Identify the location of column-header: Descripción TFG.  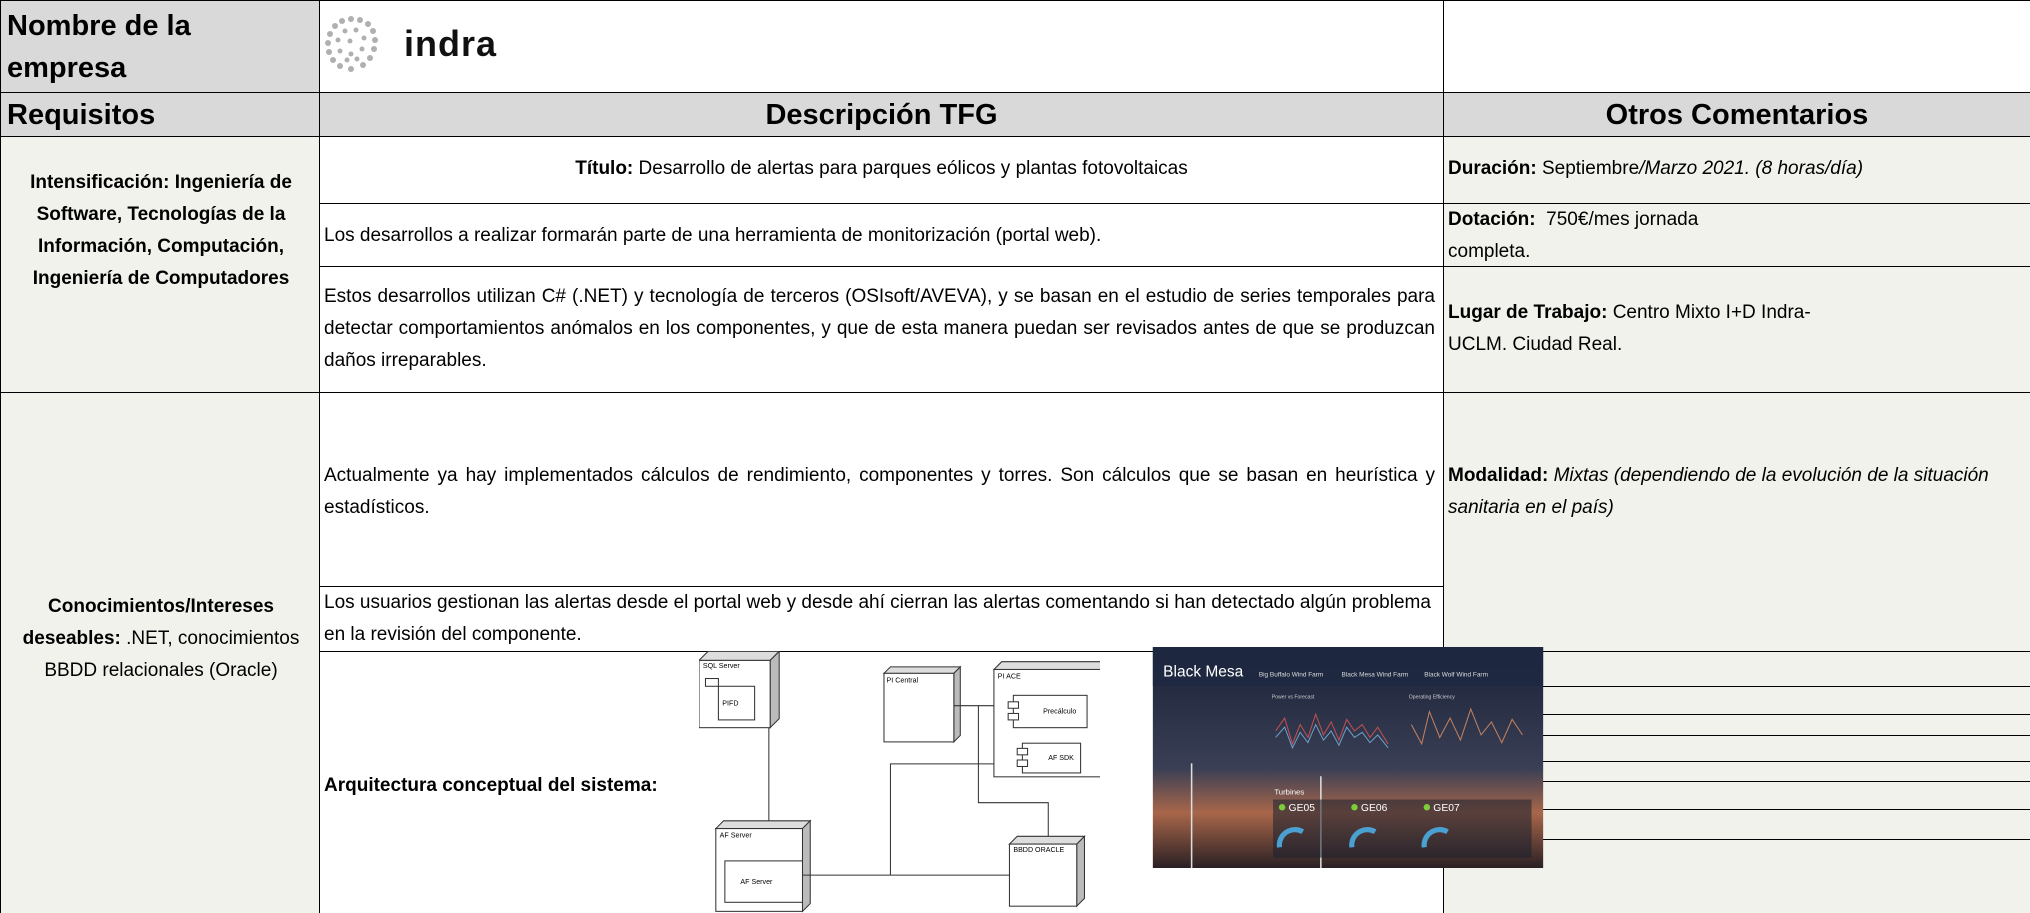
(881, 115).